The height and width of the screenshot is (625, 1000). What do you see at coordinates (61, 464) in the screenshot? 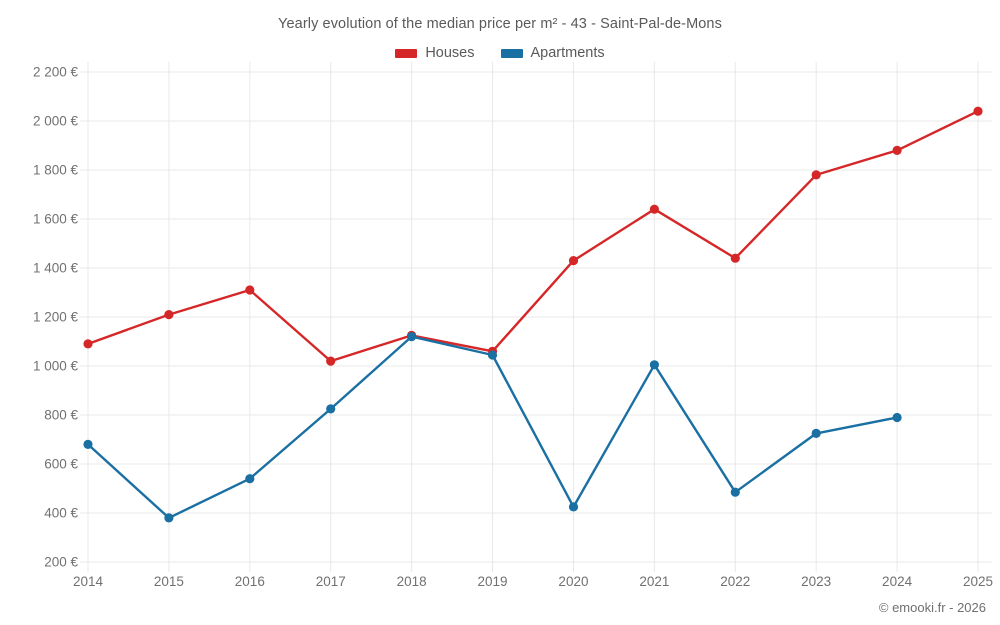
I see `y-axis-tick: 600 €` at bounding box center [61, 464].